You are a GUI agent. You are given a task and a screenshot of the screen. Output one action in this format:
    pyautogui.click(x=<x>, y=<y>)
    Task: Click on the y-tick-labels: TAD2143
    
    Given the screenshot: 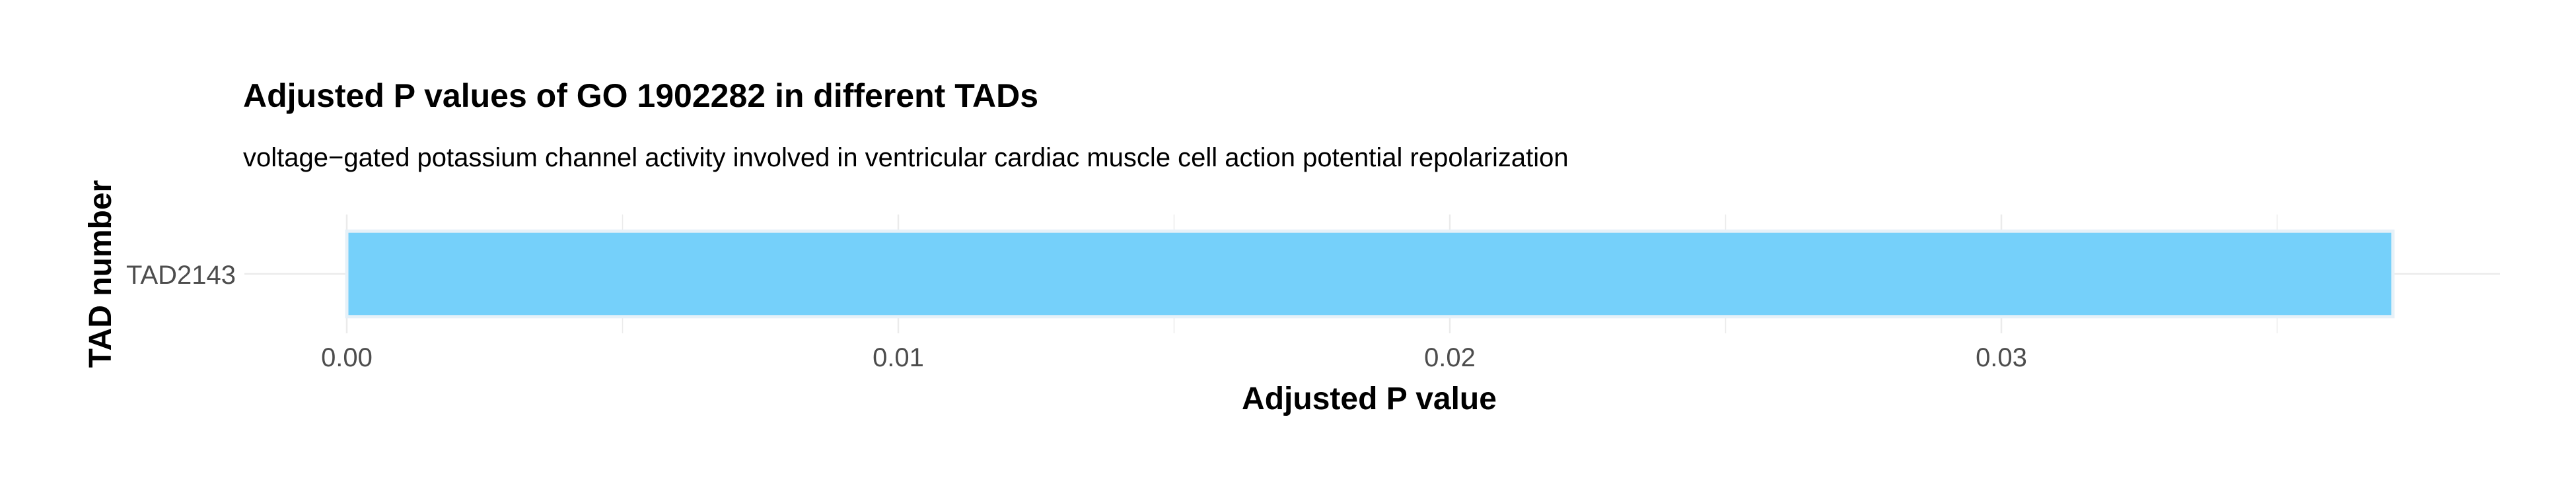 What is the action you would take?
    pyautogui.click(x=181, y=275)
    